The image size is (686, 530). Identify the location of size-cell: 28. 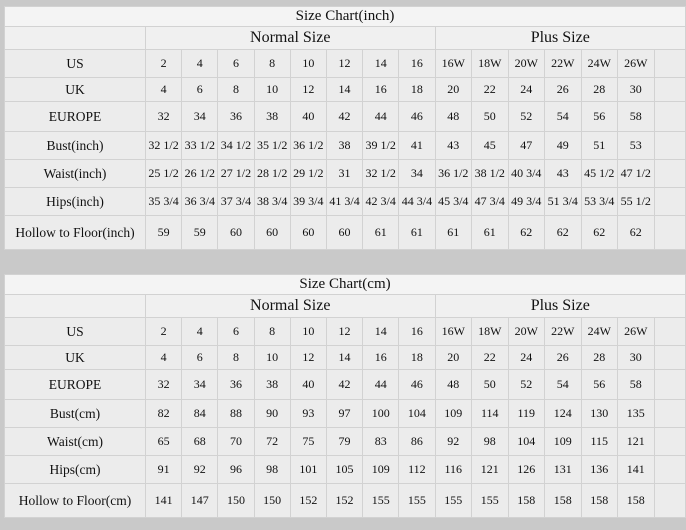
(599, 357).